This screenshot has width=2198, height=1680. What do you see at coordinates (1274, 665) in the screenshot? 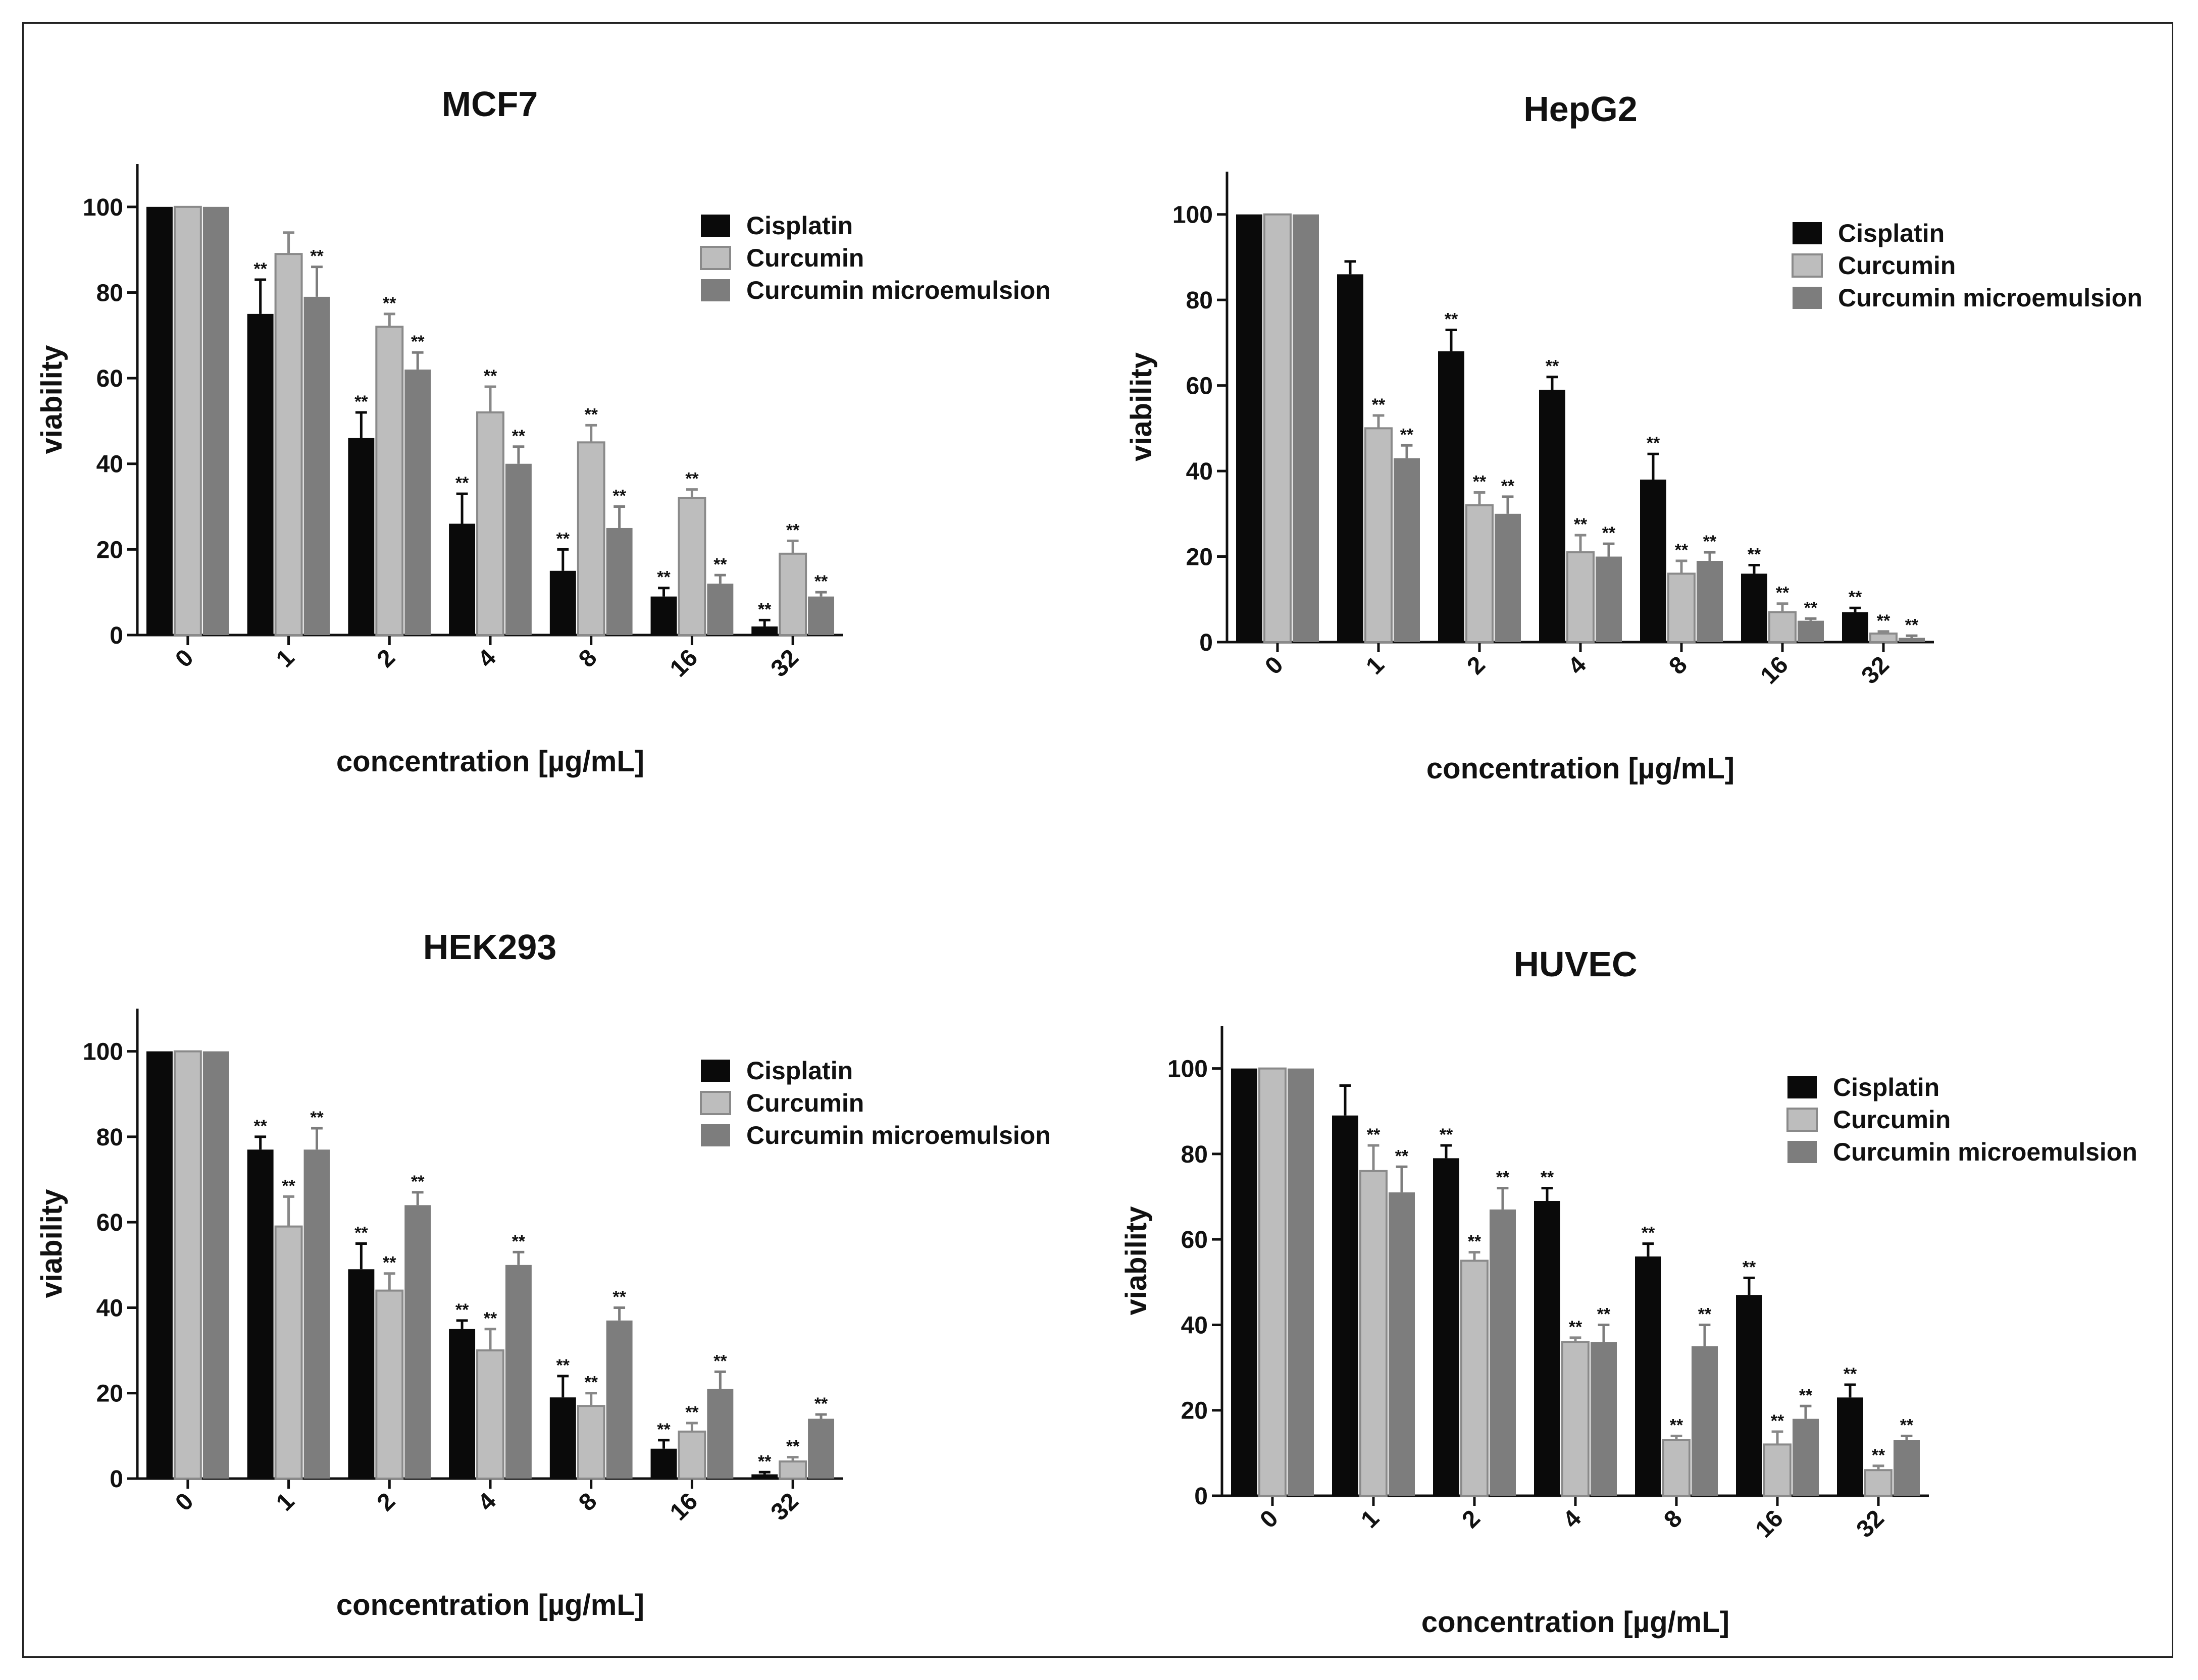
I see `x-tick-label: 0` at bounding box center [1274, 665].